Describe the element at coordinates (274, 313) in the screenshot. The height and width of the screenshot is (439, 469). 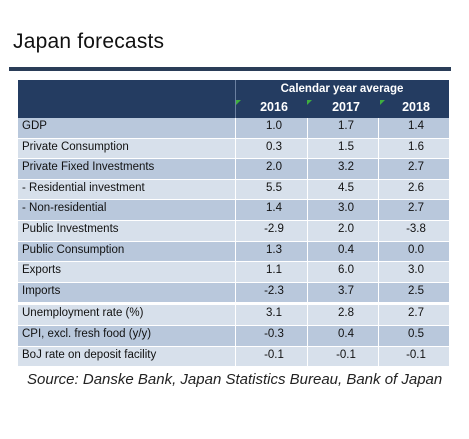
I see `value-cell-2016: 3.1` at that location.